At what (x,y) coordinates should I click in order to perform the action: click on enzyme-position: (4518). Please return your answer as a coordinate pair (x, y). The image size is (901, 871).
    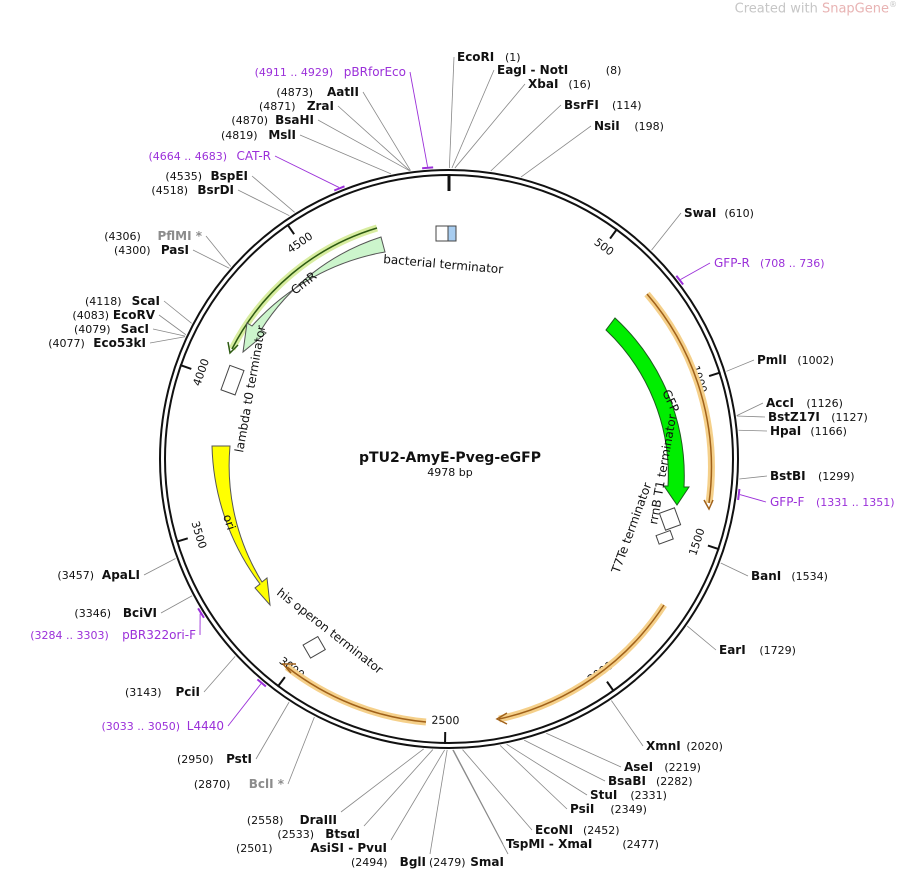
    Looking at the image, I should click on (169, 190).